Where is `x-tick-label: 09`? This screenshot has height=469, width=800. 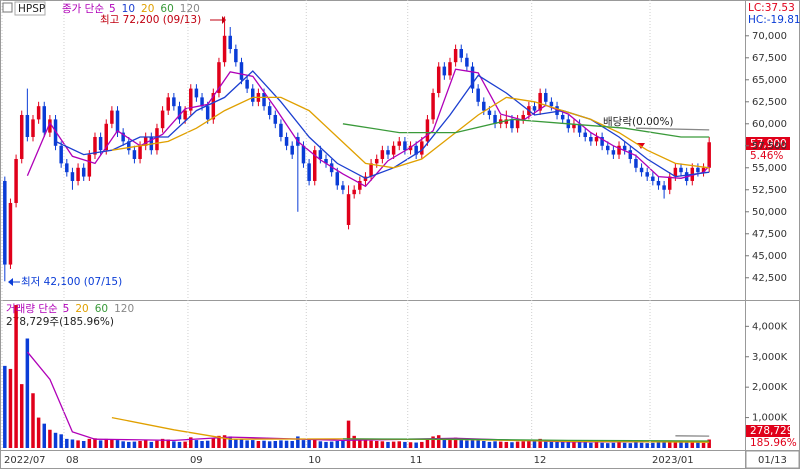
x-tick-label: 09 is located at coordinates (196, 460).